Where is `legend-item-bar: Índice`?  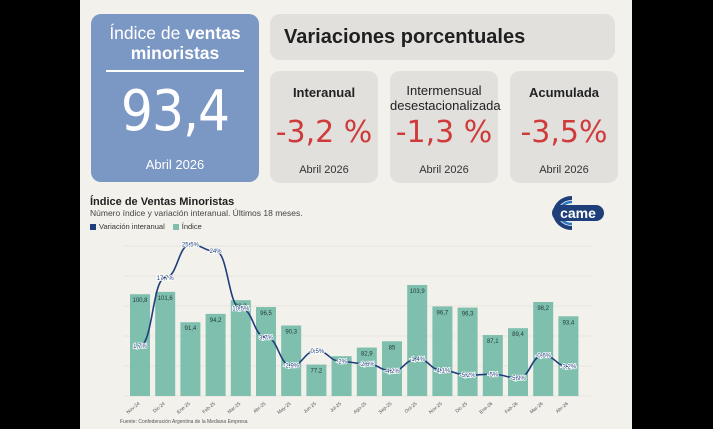
legend-item-bar: Índice is located at coordinates (187, 226).